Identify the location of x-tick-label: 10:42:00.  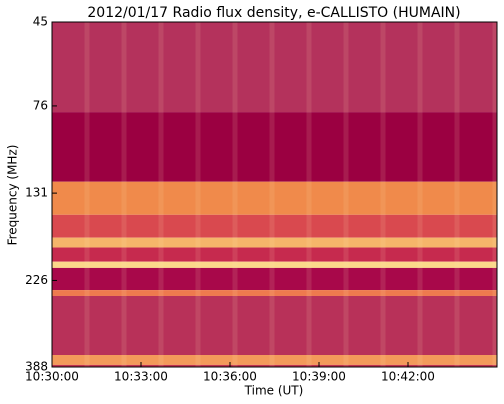
(408, 377).